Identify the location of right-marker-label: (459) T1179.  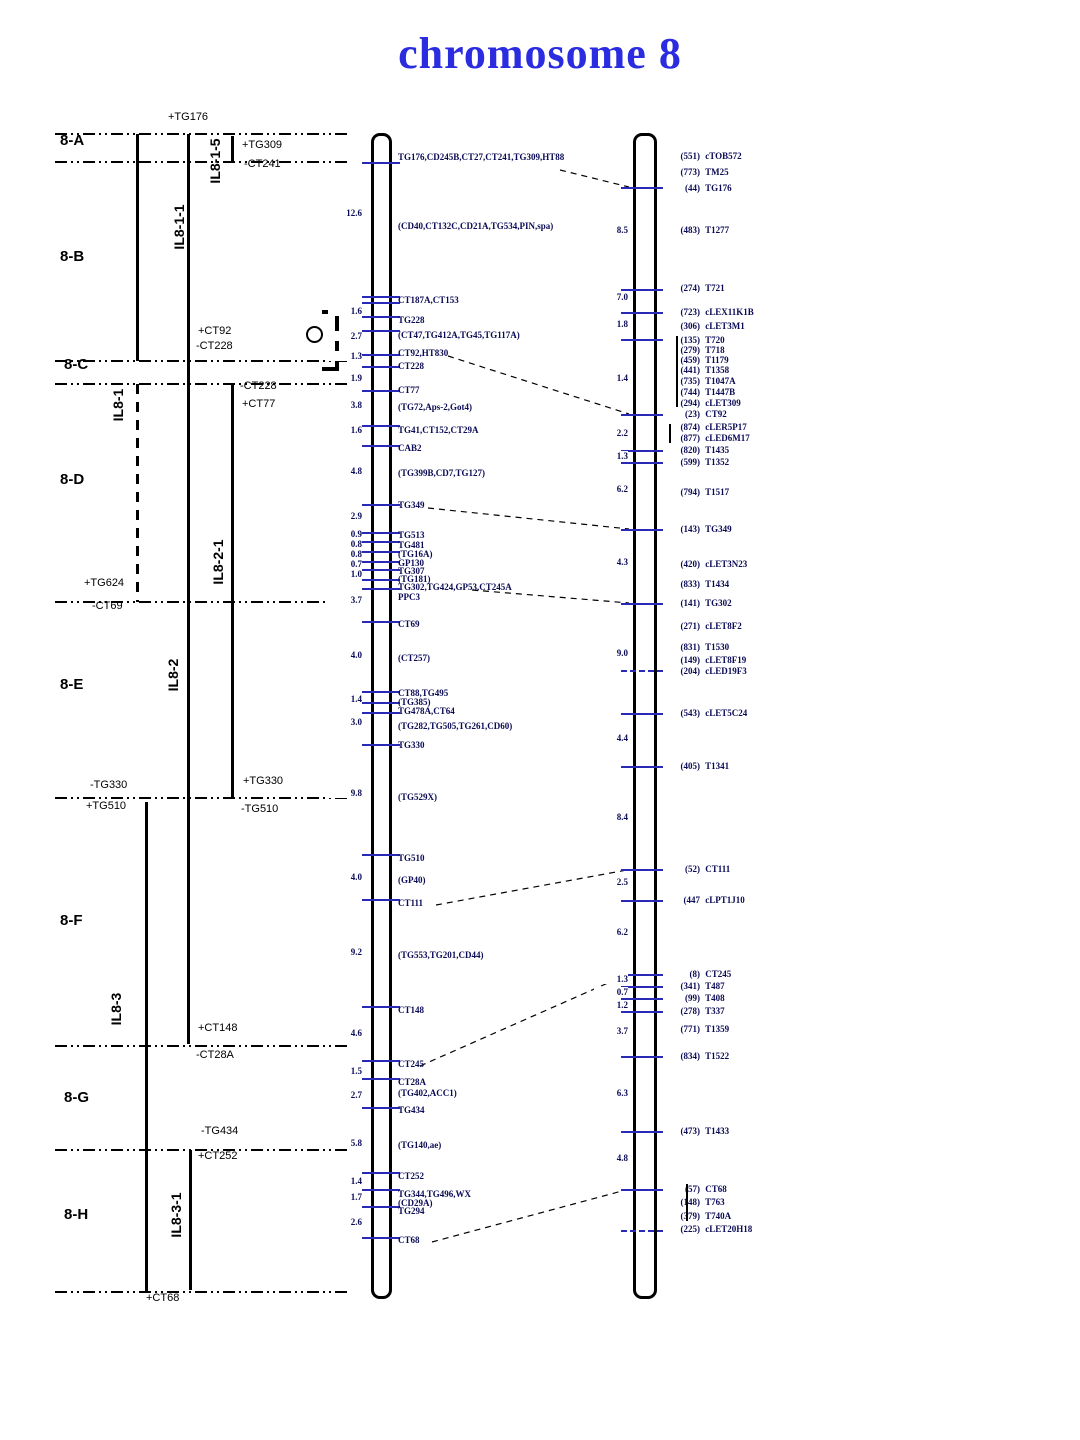
(696, 360).